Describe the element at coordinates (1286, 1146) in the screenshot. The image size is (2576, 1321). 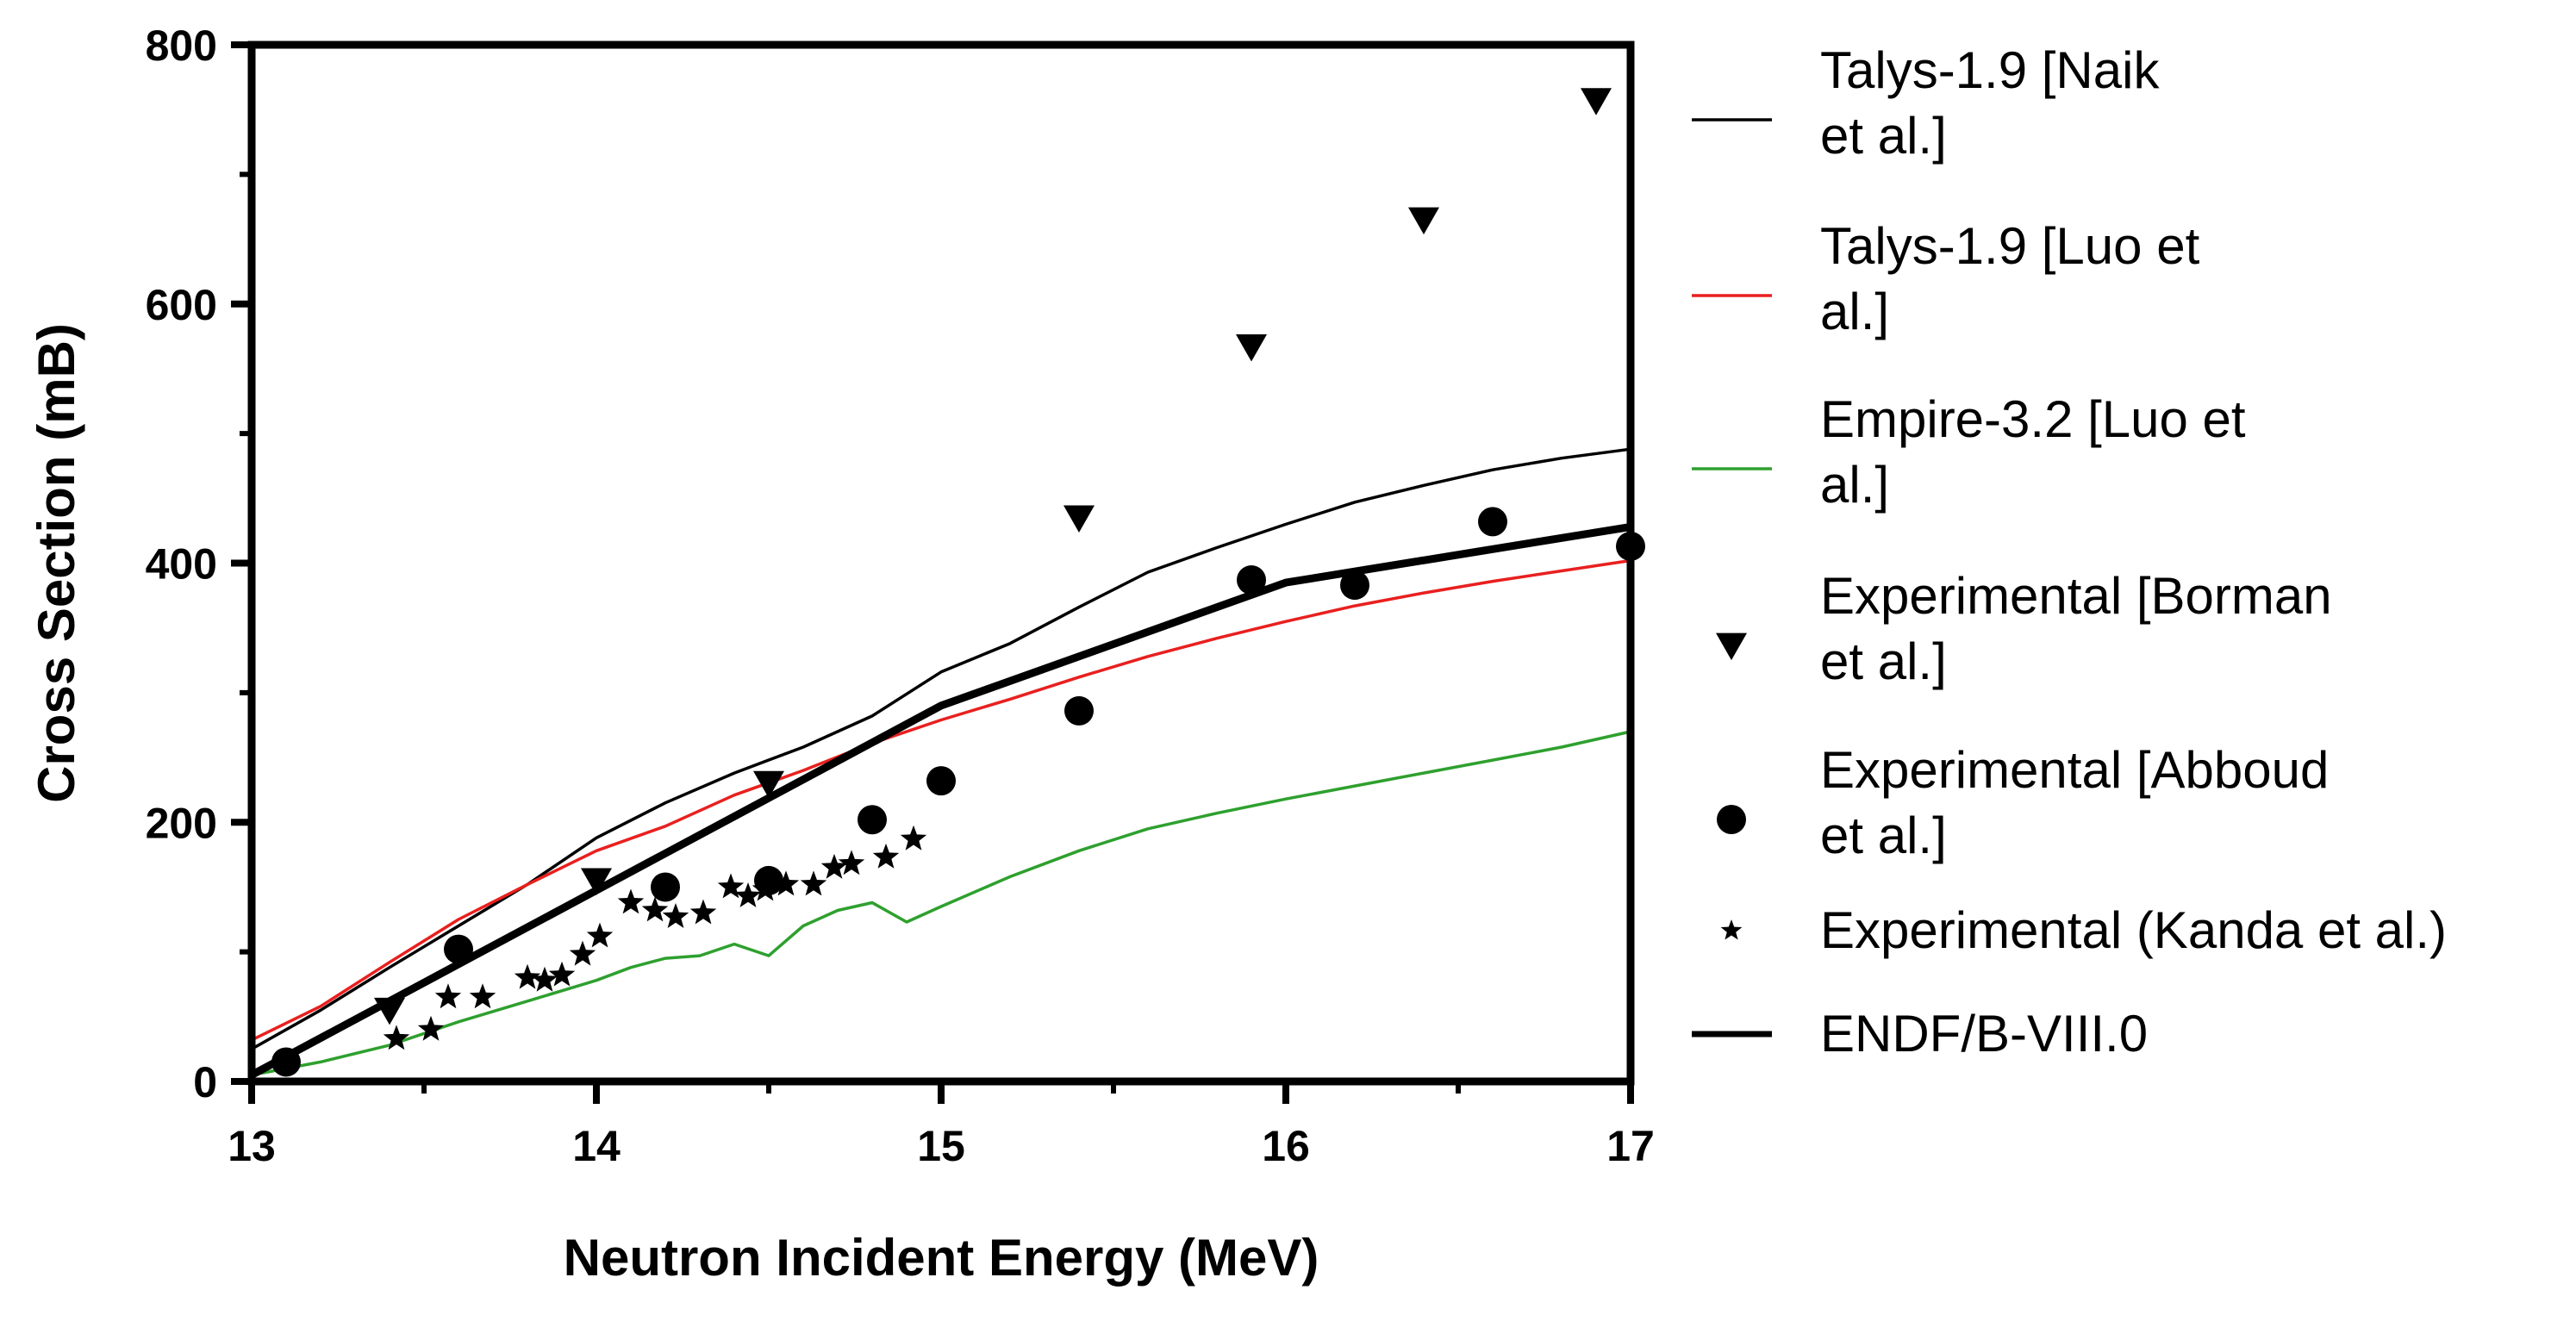
I see `x-tick-label: 16` at that location.